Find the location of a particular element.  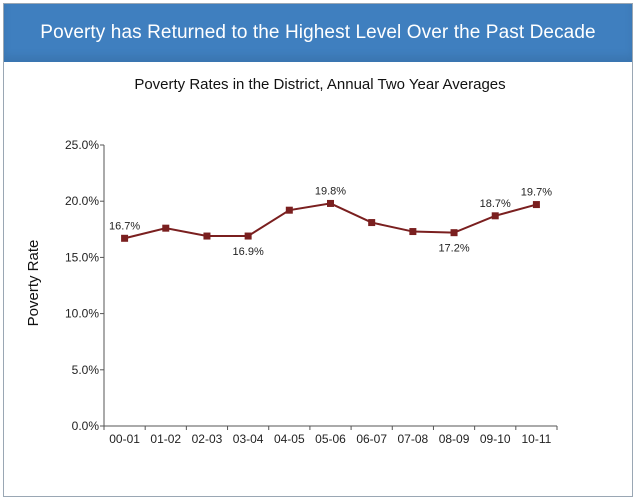

x-tick-label: 04-05 is located at coordinates (289, 439).